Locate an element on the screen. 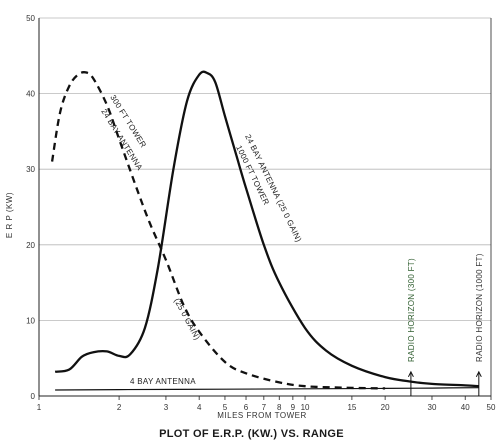  label-25-gain-left: (25 0 GAIN) is located at coordinates (187, 319).